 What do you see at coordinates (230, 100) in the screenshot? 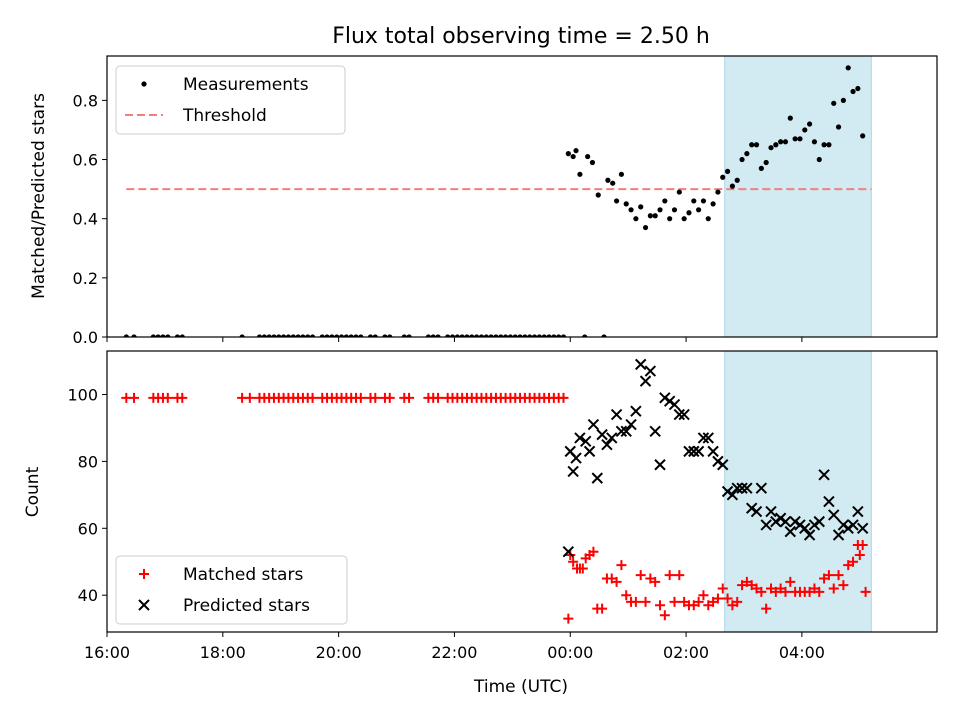
I see `legend-box` at bounding box center [230, 100].